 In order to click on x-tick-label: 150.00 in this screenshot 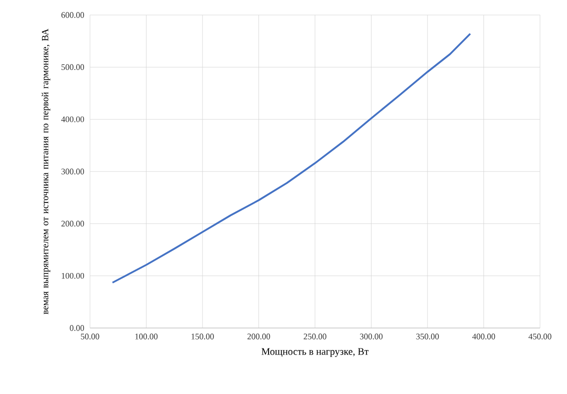, I will do `click(203, 337)`.